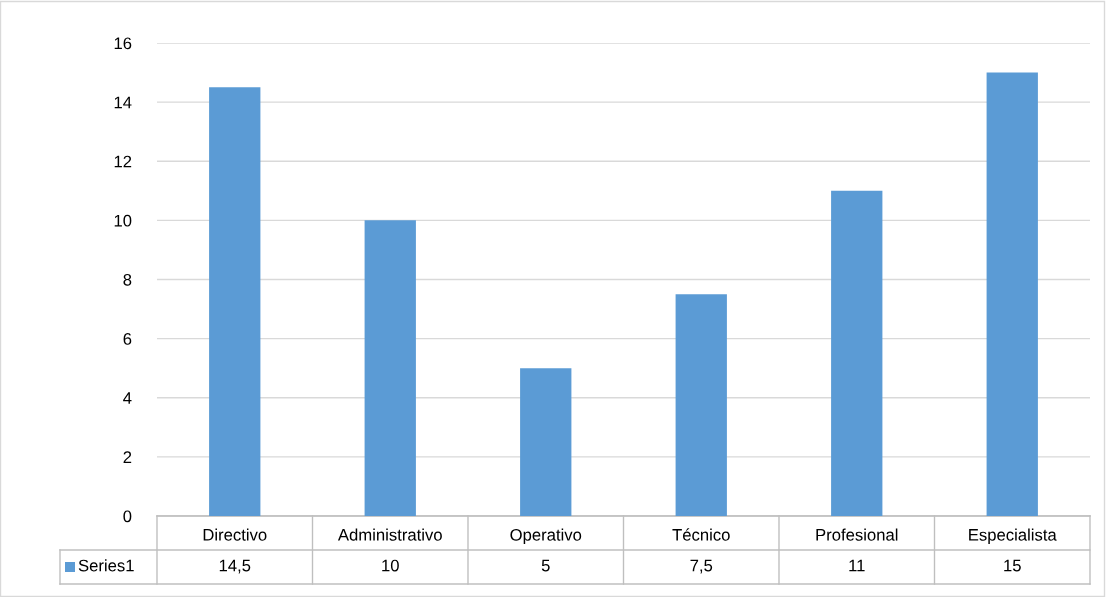 The width and height of the screenshot is (1106, 597). Describe the element at coordinates (235, 534) in the screenshot. I see `x-tick-label: Directivo` at that location.